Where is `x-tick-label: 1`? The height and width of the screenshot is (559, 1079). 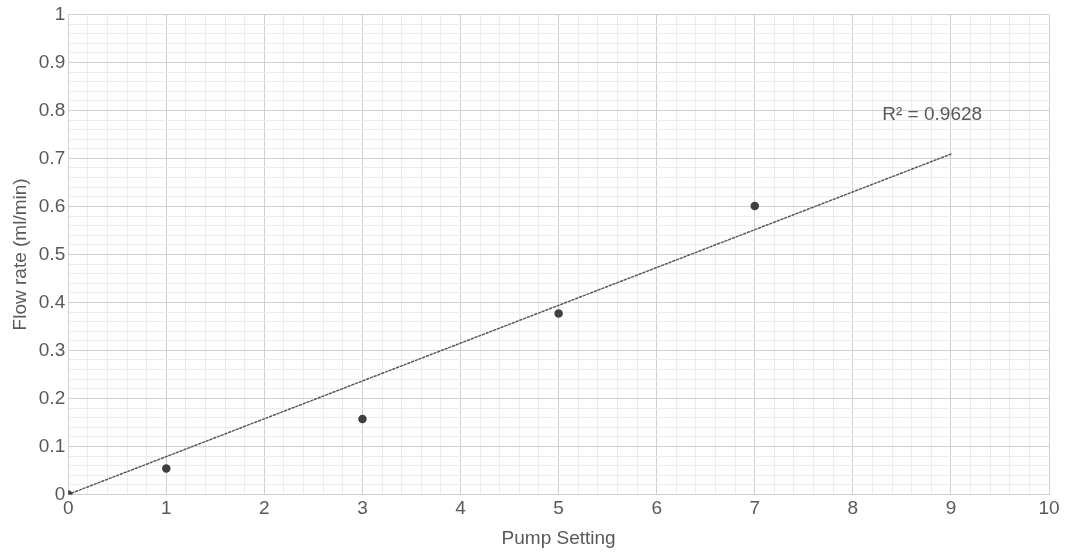
x-tick-label: 1 is located at coordinates (166, 508).